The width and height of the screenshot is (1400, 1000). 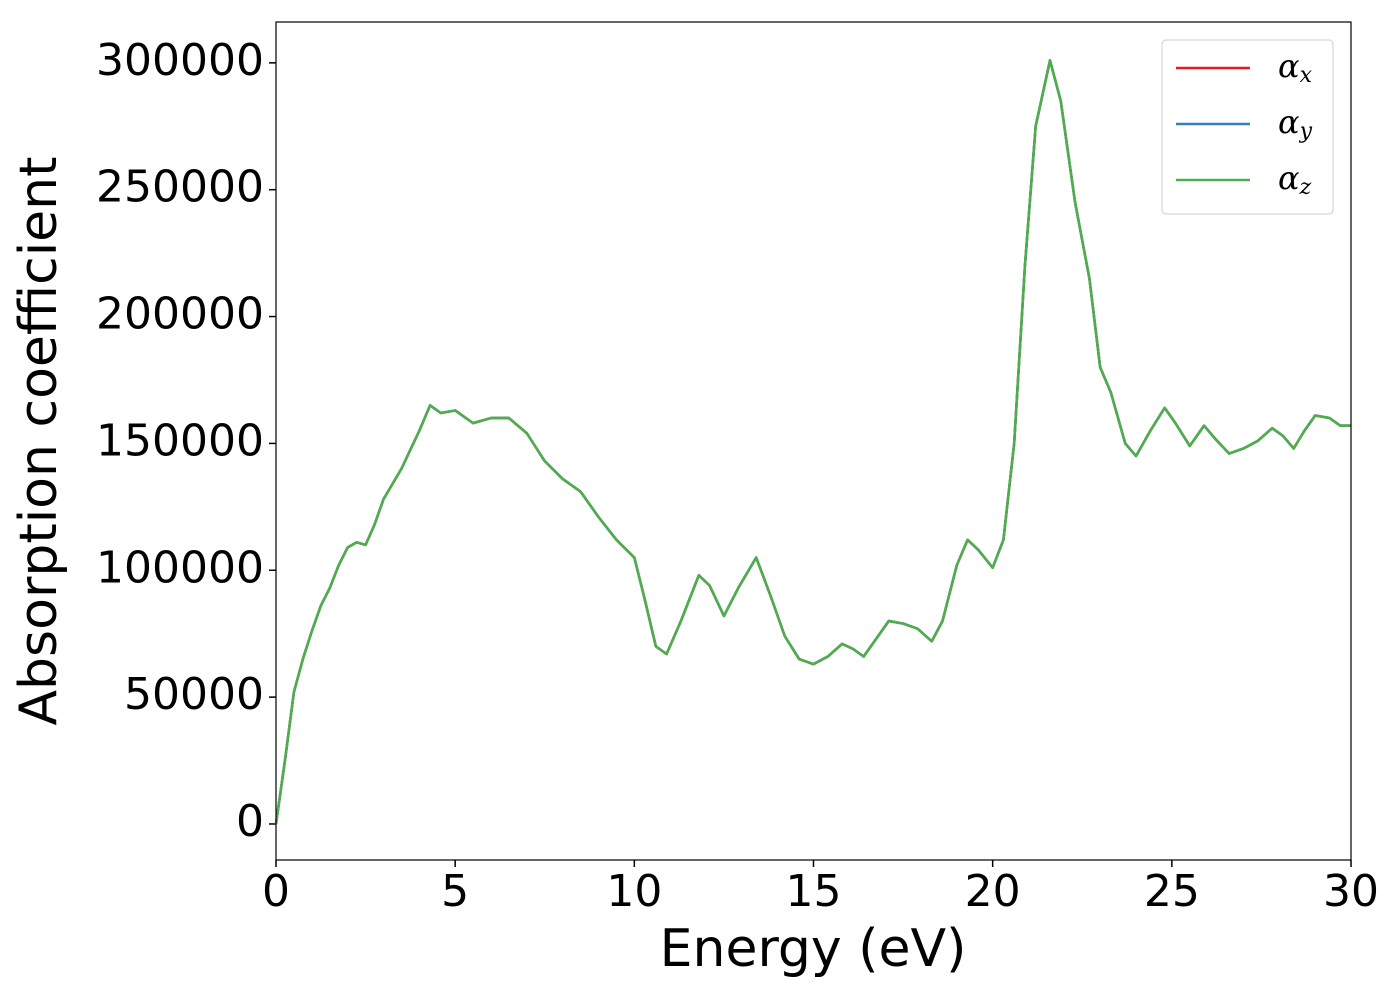 What do you see at coordinates (1351, 891) in the screenshot?
I see `x-tick-label: 30` at bounding box center [1351, 891].